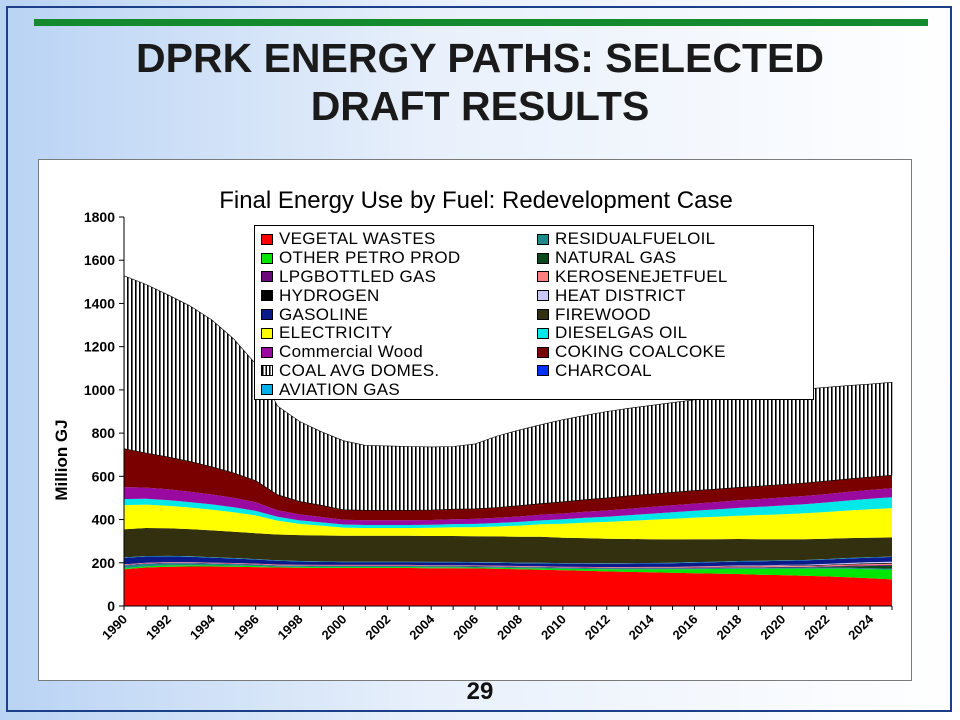  What do you see at coordinates (397, 314) in the screenshot?
I see `legend-item-gasoline: GASOLINE` at bounding box center [397, 314].